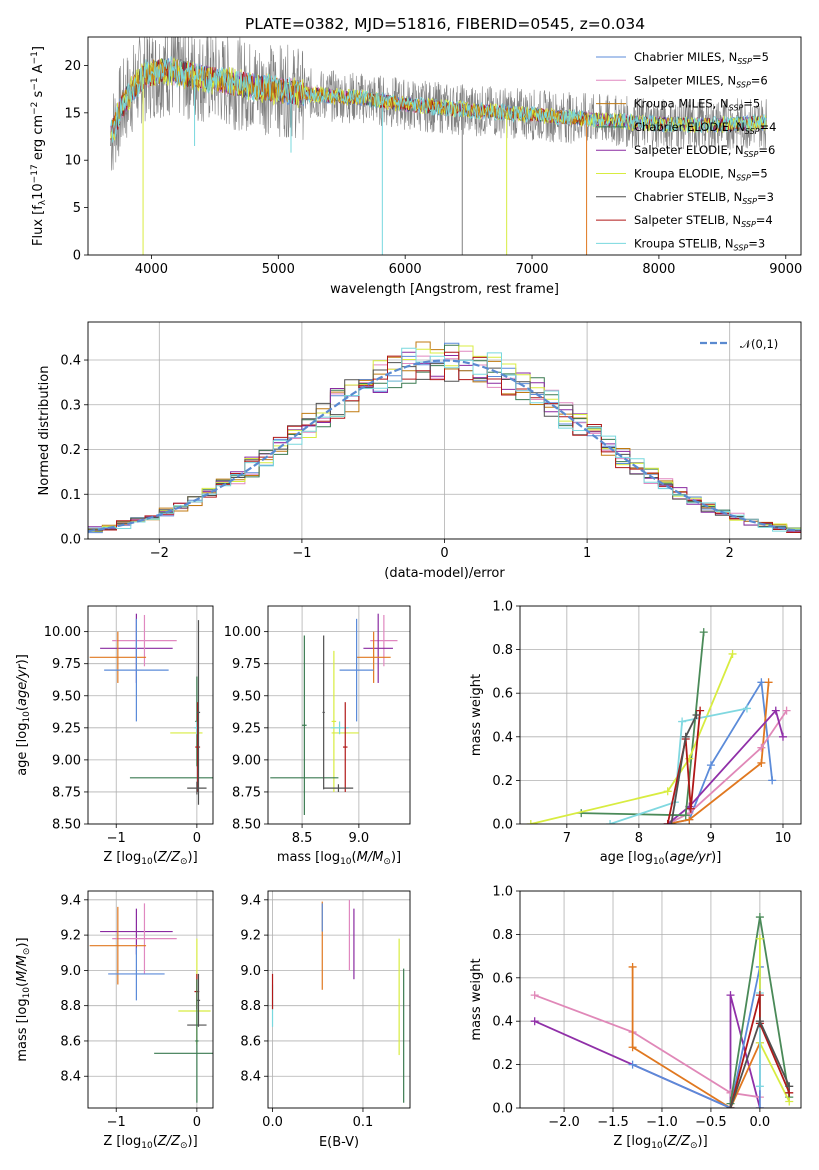 The height and width of the screenshot is (1170, 819). What do you see at coordinates (647, 1046) in the screenshot?
I see `pink_line-series-line` at bounding box center [647, 1046].